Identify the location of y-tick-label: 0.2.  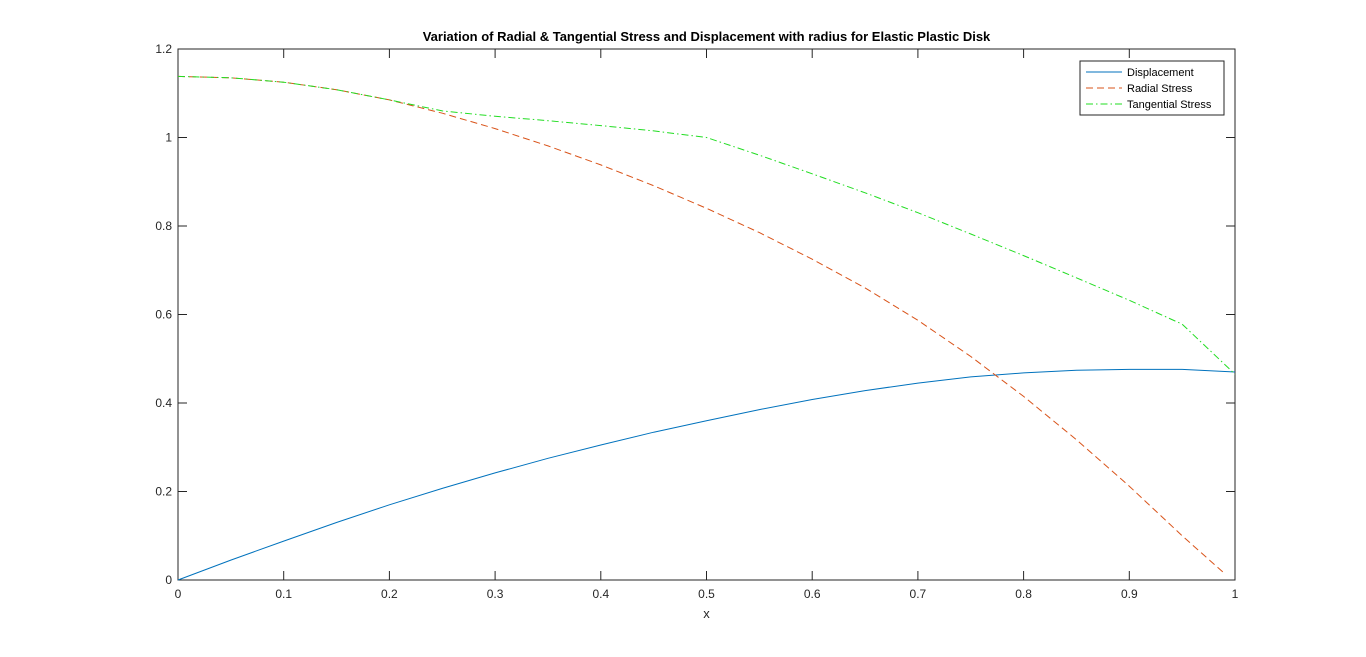
(163, 492).